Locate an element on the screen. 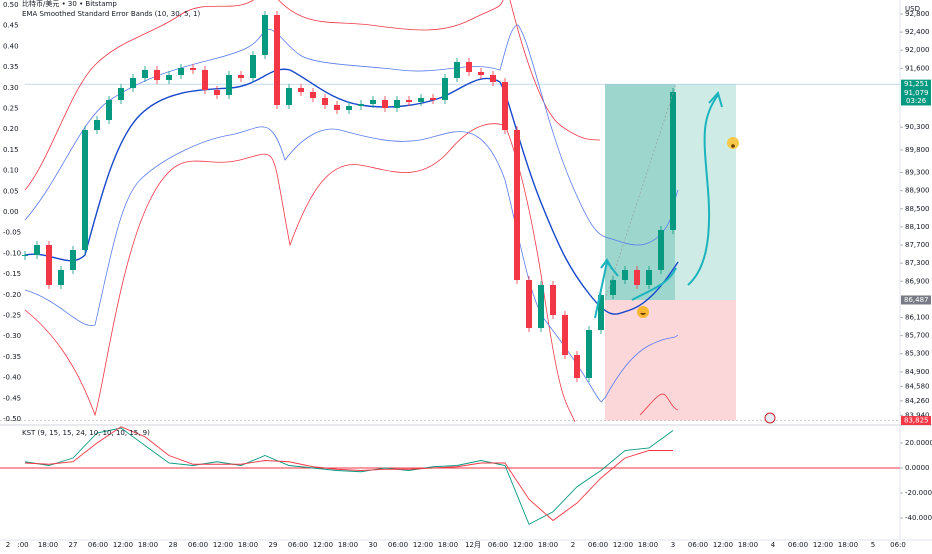 The image size is (932, 554). price-tick-label: 84,580 is located at coordinates (917, 386).